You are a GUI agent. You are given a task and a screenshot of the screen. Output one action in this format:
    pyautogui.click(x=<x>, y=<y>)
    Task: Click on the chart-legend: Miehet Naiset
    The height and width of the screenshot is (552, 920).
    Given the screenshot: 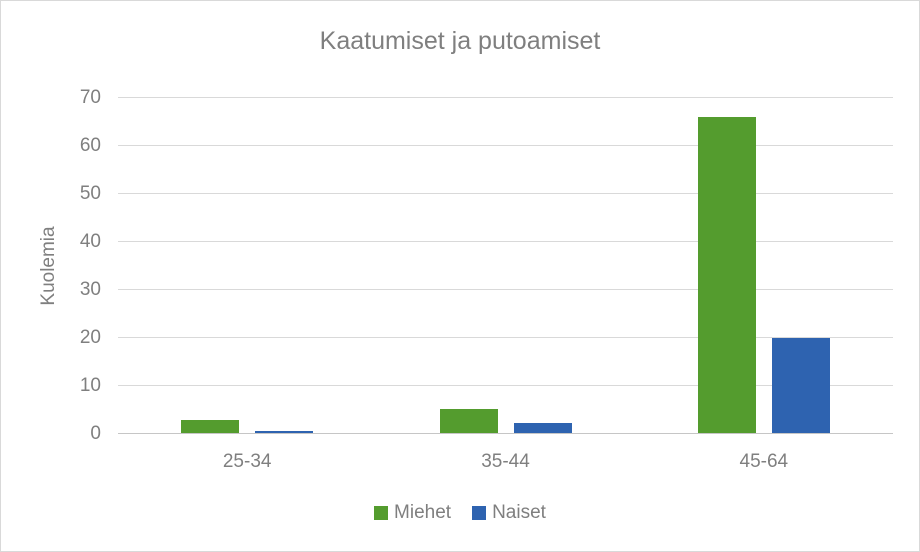 What is the action you would take?
    pyautogui.click(x=460, y=513)
    